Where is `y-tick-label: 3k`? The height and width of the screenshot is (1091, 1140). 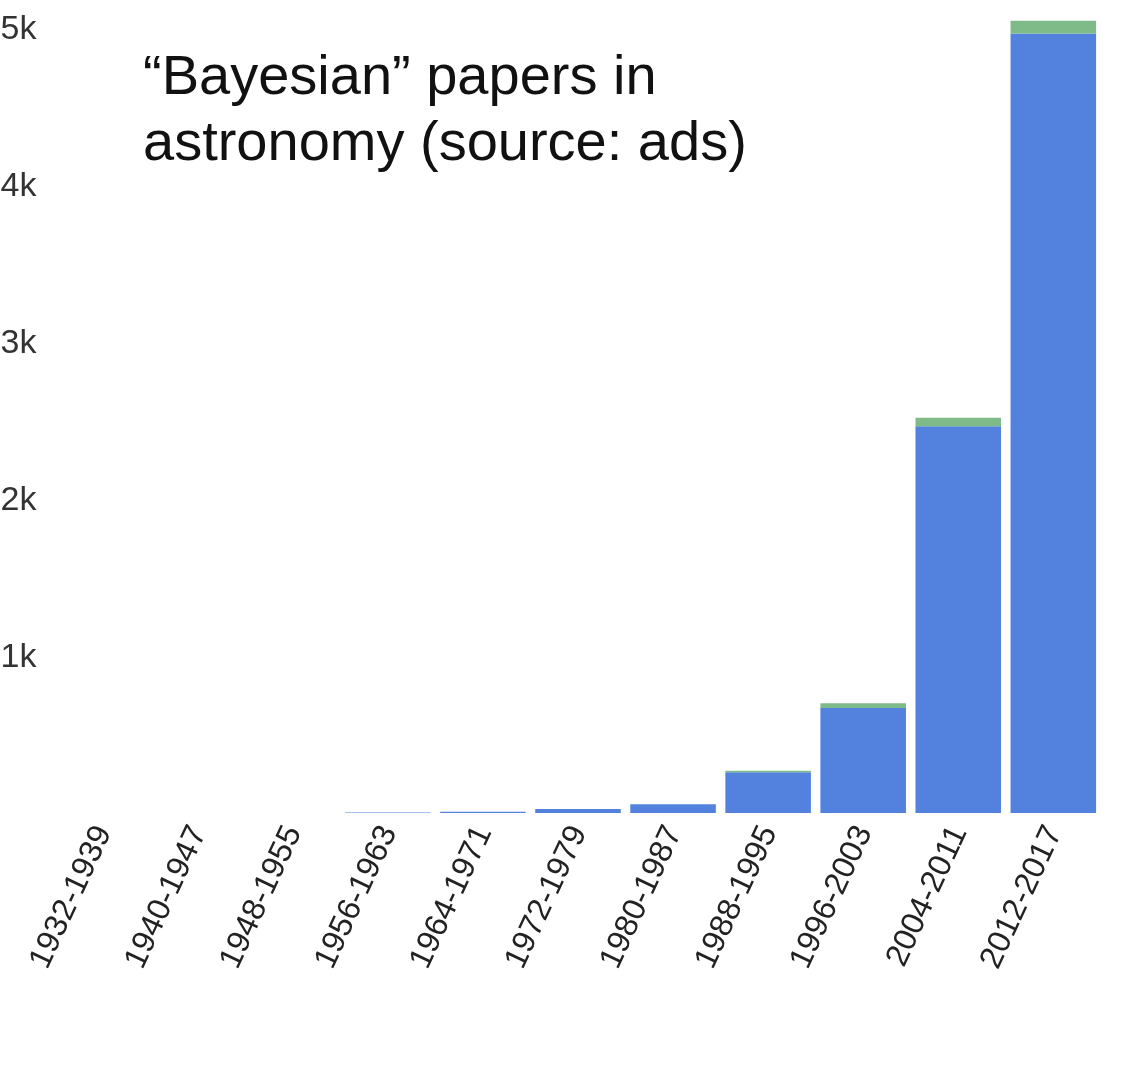
y-tick-label: 3k is located at coordinates (19, 340).